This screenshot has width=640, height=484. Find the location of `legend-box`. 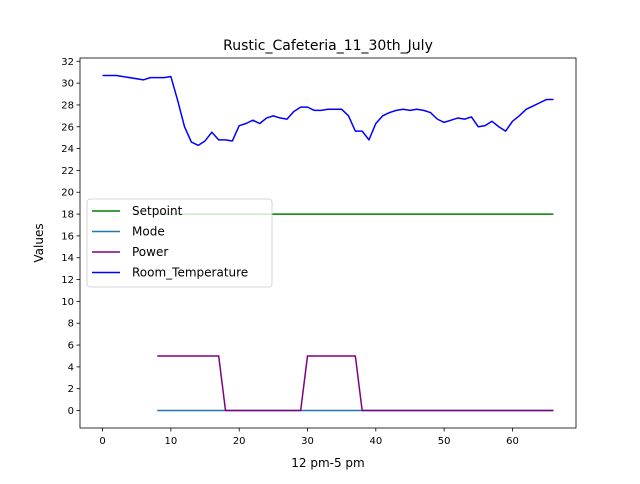

legend-box is located at coordinates (179, 243).